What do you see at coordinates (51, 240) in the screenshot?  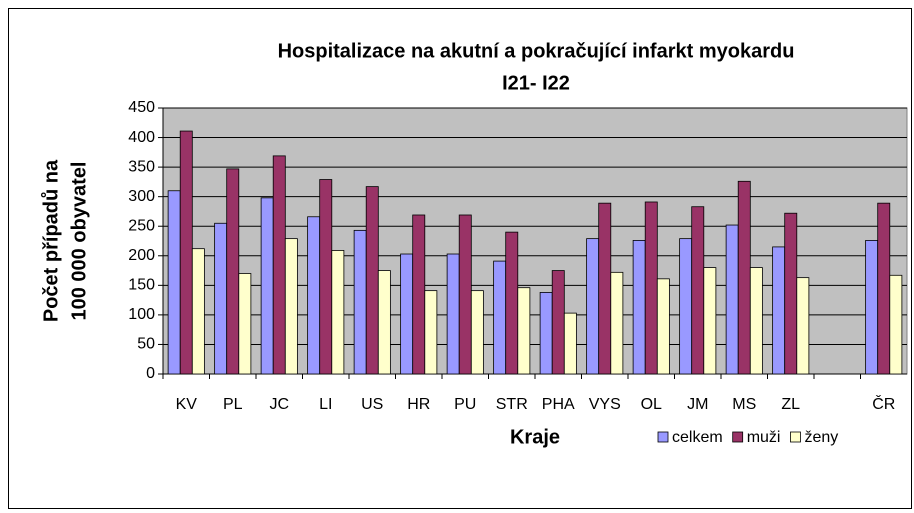 I see `y-axis-title: Počet případů na` at bounding box center [51, 240].